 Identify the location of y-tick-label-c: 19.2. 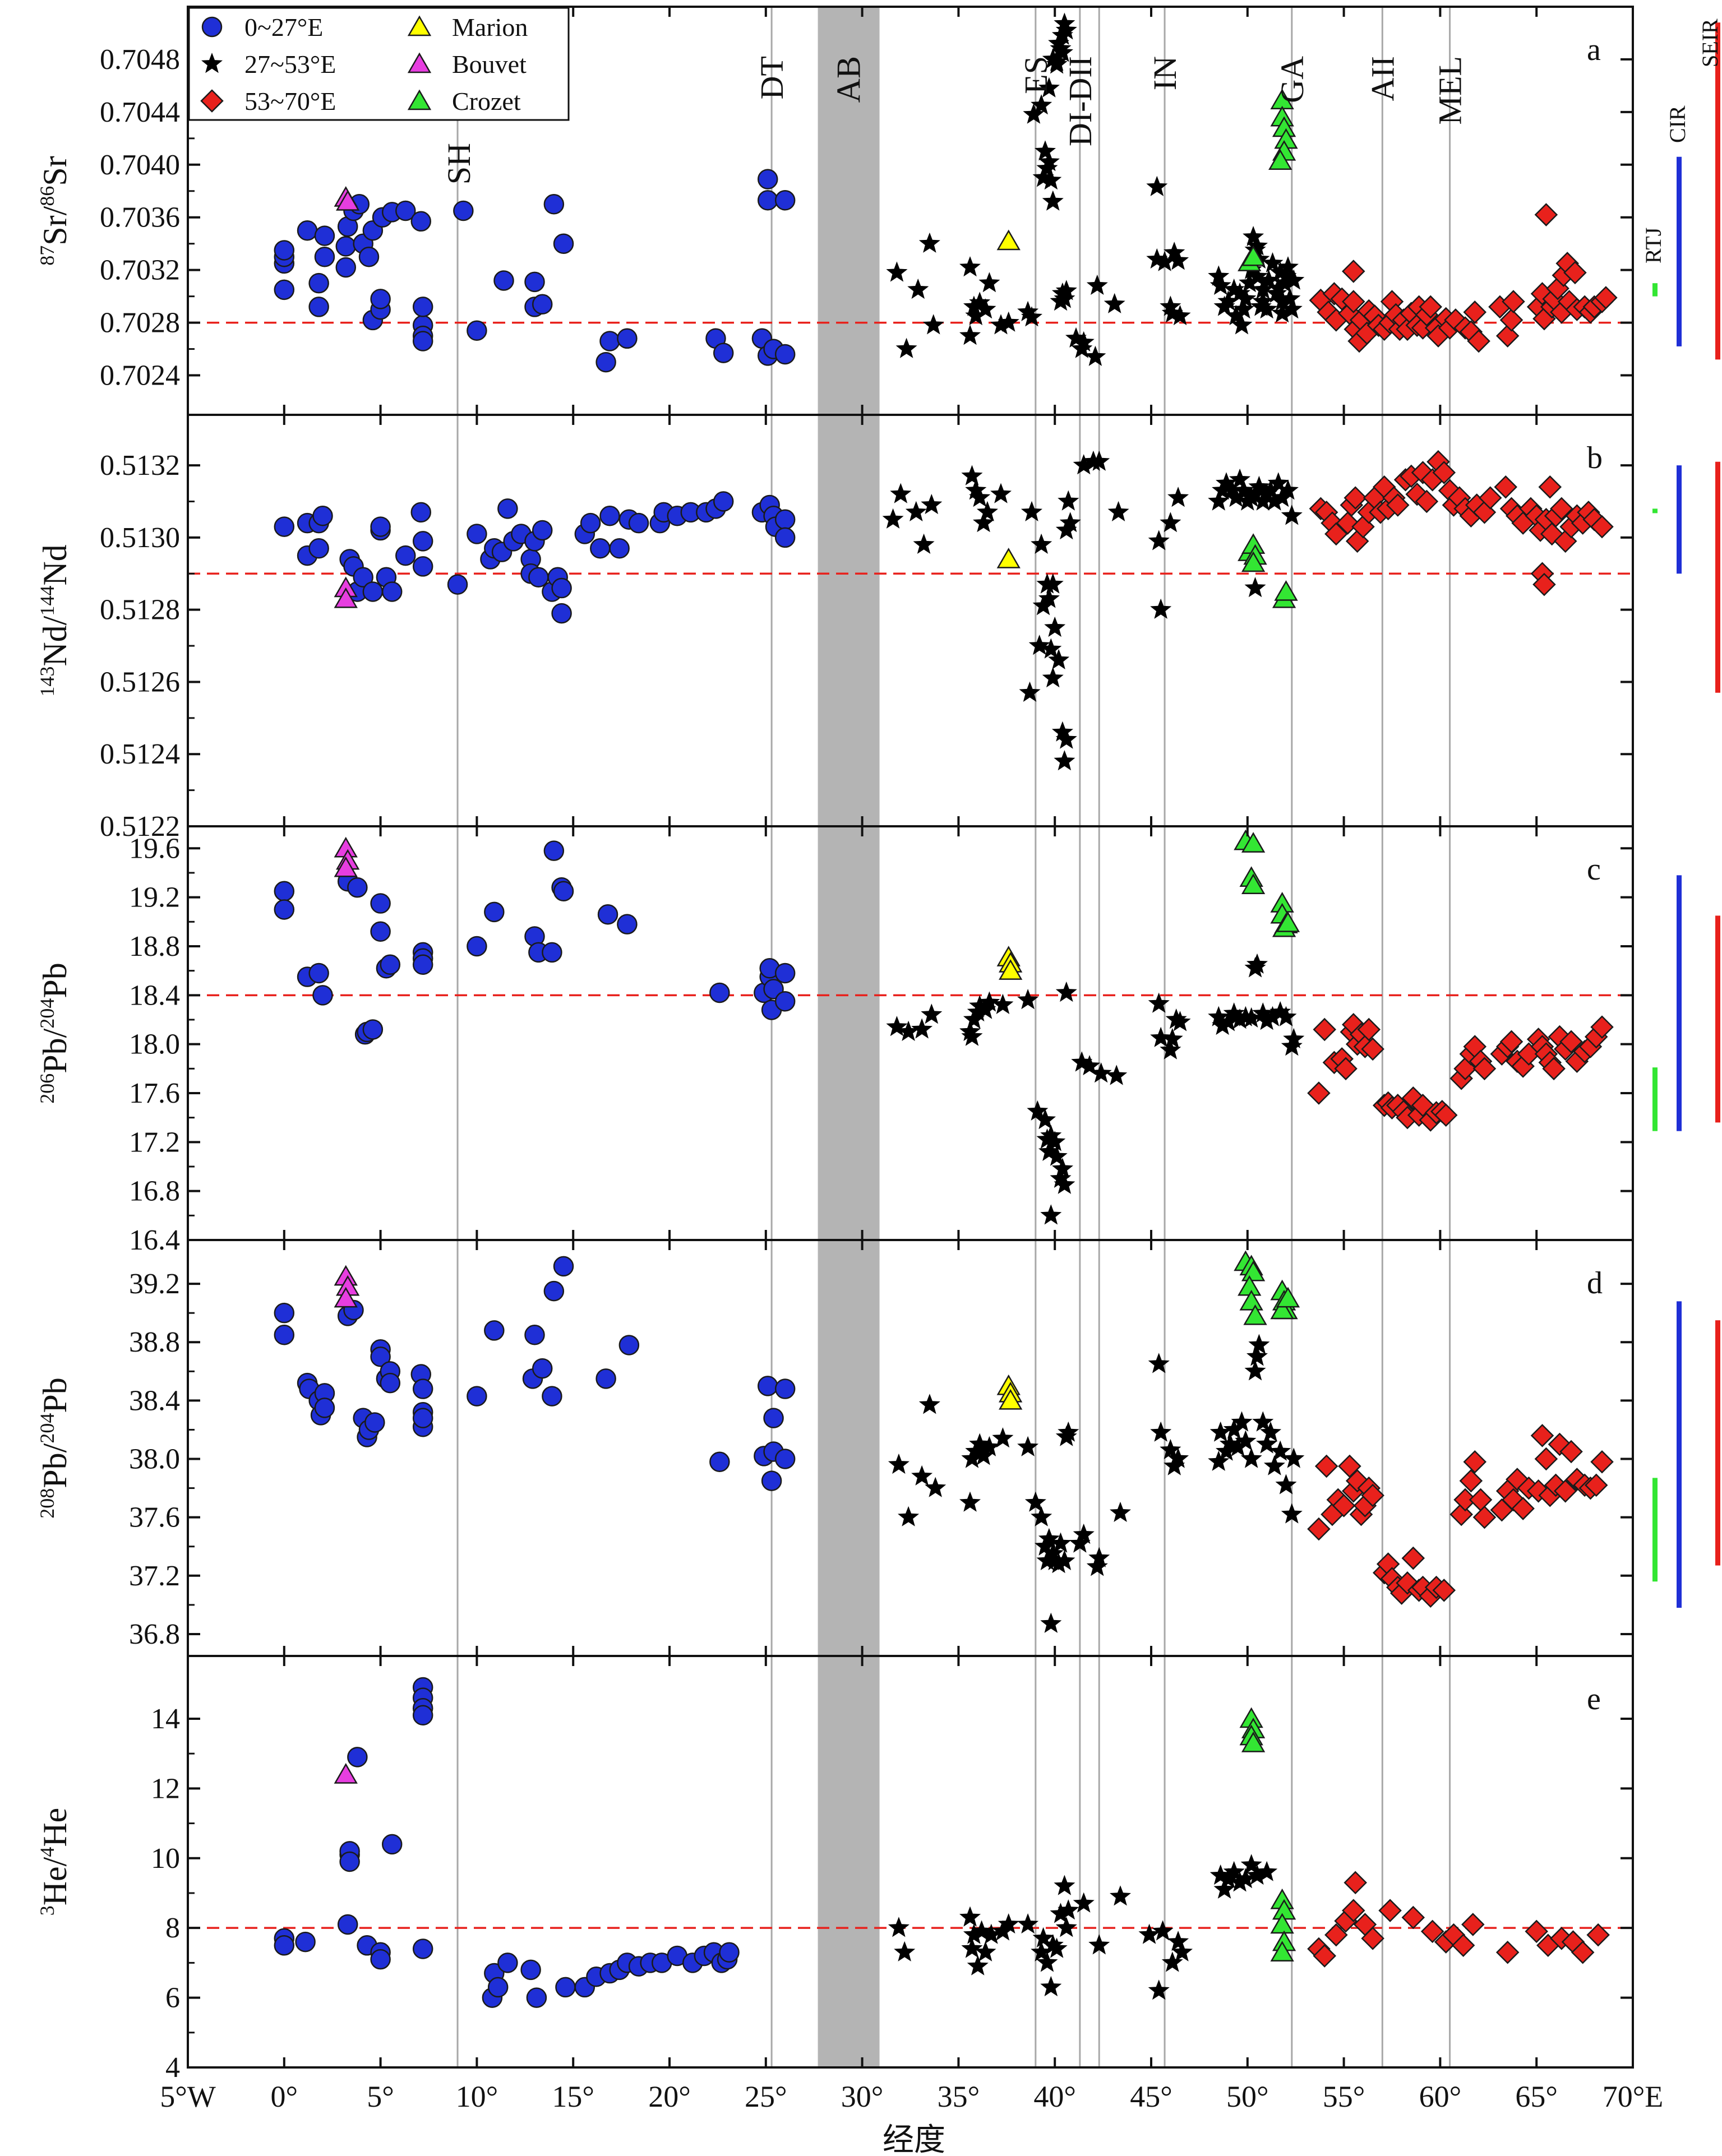
(154, 898).